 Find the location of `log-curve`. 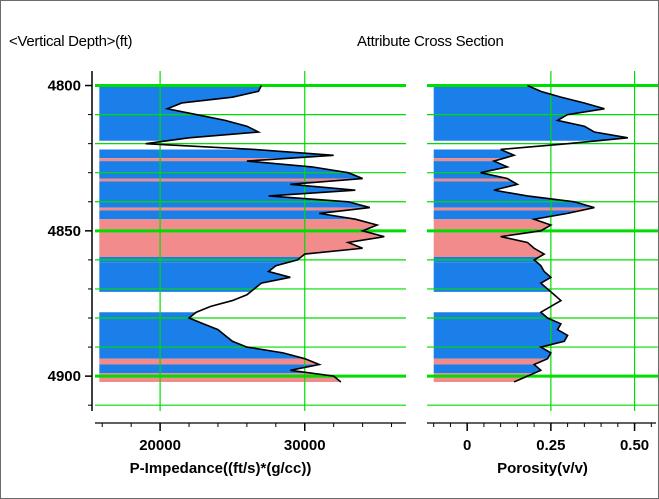

log-curve is located at coordinates (554, 233).